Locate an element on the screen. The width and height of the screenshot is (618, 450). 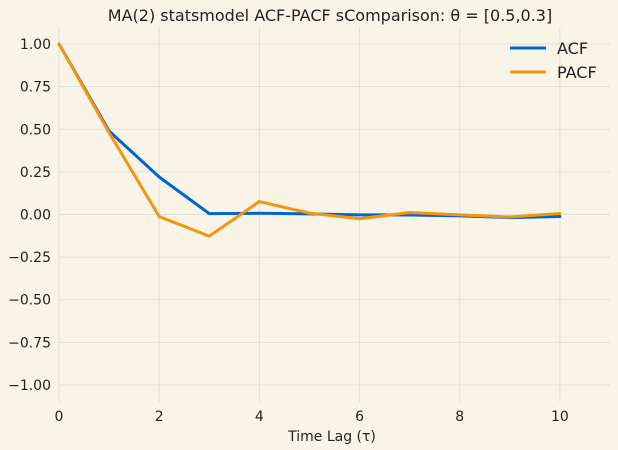
y-tick-label: −1.00 is located at coordinates (29, 386).